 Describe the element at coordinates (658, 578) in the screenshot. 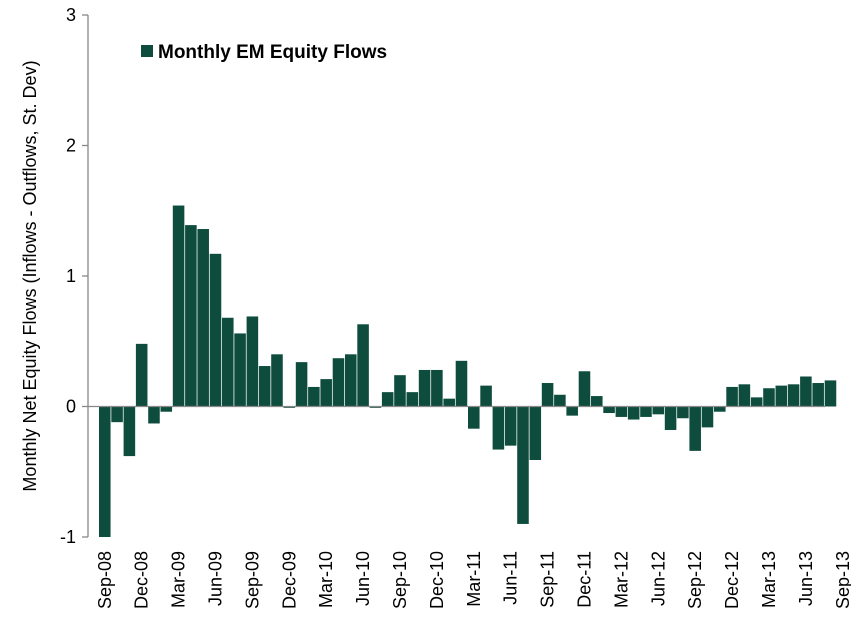

I see `x-tick-label: Jun-12` at that location.